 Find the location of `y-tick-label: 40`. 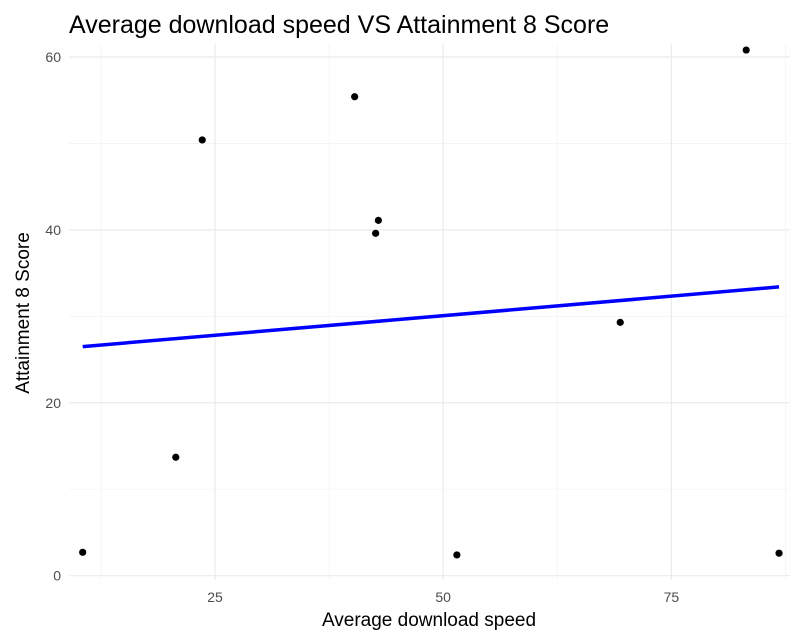

y-tick-label: 40 is located at coordinates (53, 230).